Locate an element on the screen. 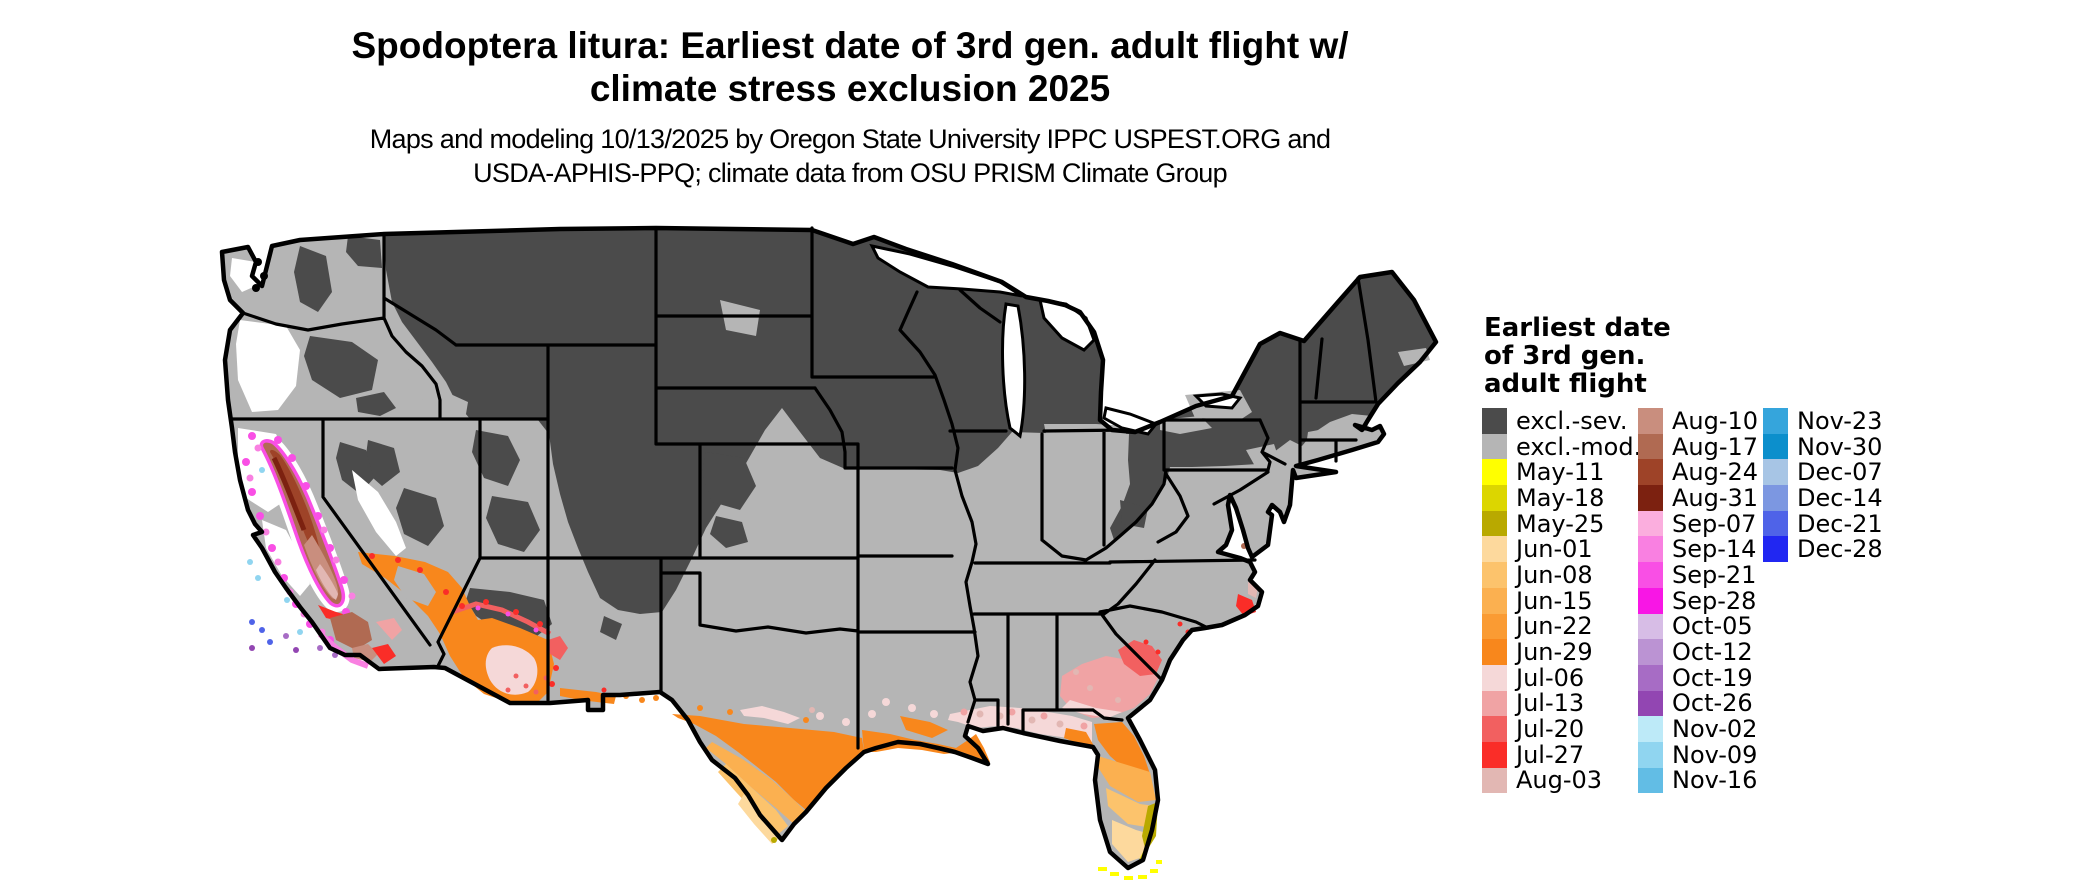 Image resolution: width=2100 pixels, height=892 pixels. tx-tip-olive-speck is located at coordinates (774, 840).